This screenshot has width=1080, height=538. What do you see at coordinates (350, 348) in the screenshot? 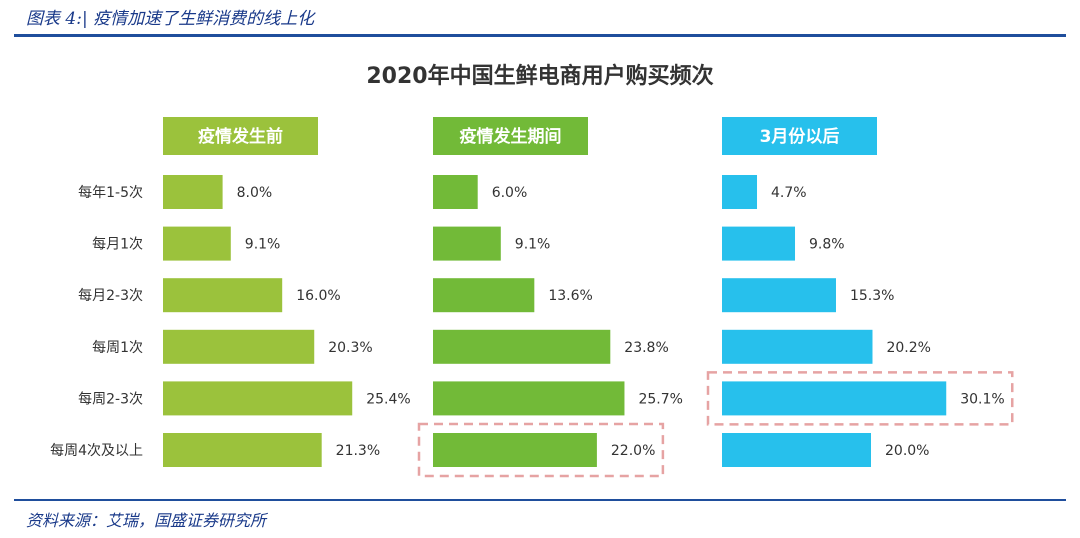
I see `bar-value-label: 20.3%` at bounding box center [350, 348].